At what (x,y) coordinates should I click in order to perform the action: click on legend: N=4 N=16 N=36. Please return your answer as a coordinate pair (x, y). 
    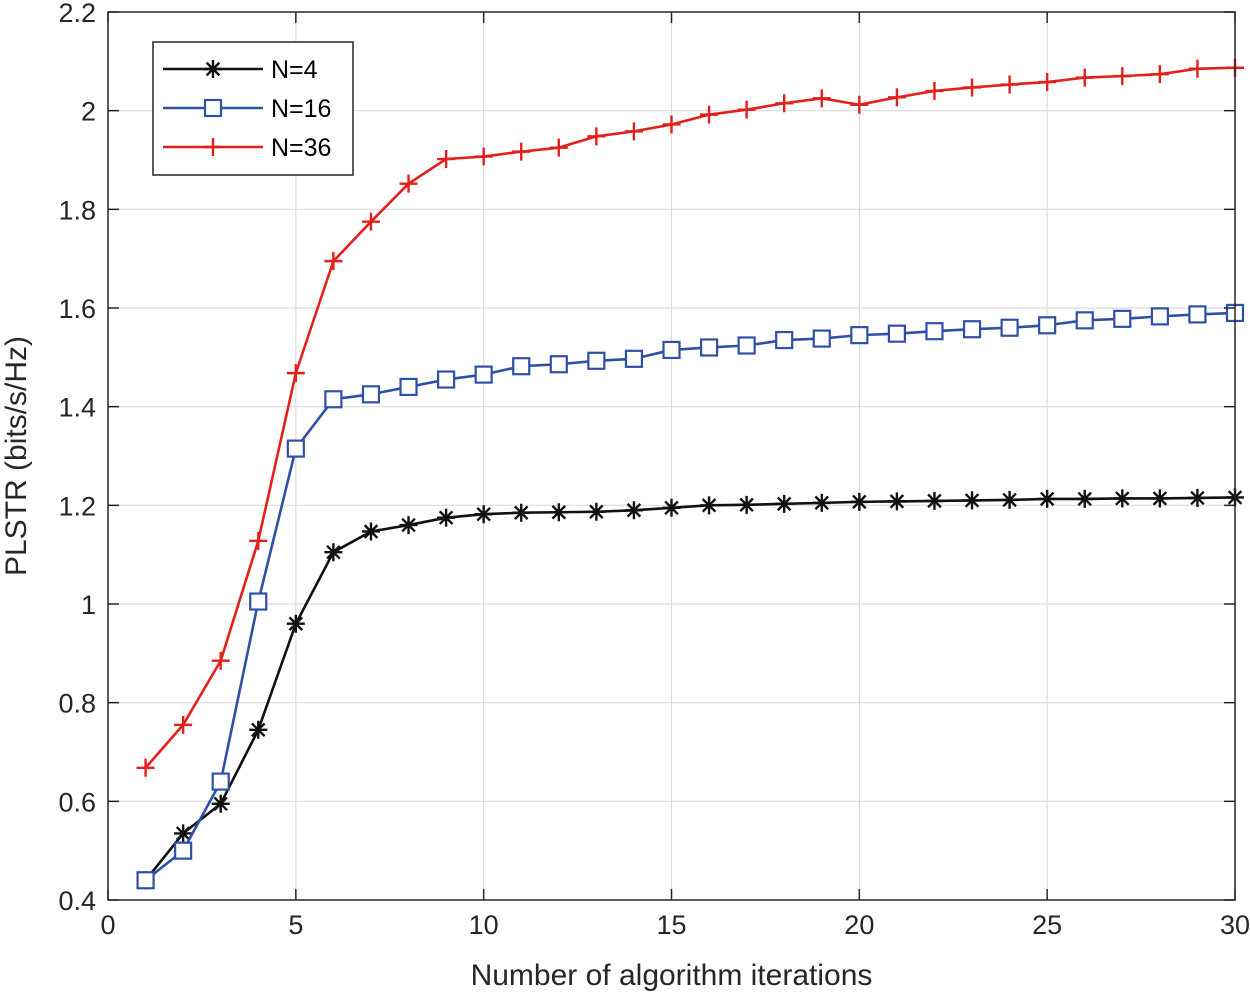
    Looking at the image, I should click on (253, 108).